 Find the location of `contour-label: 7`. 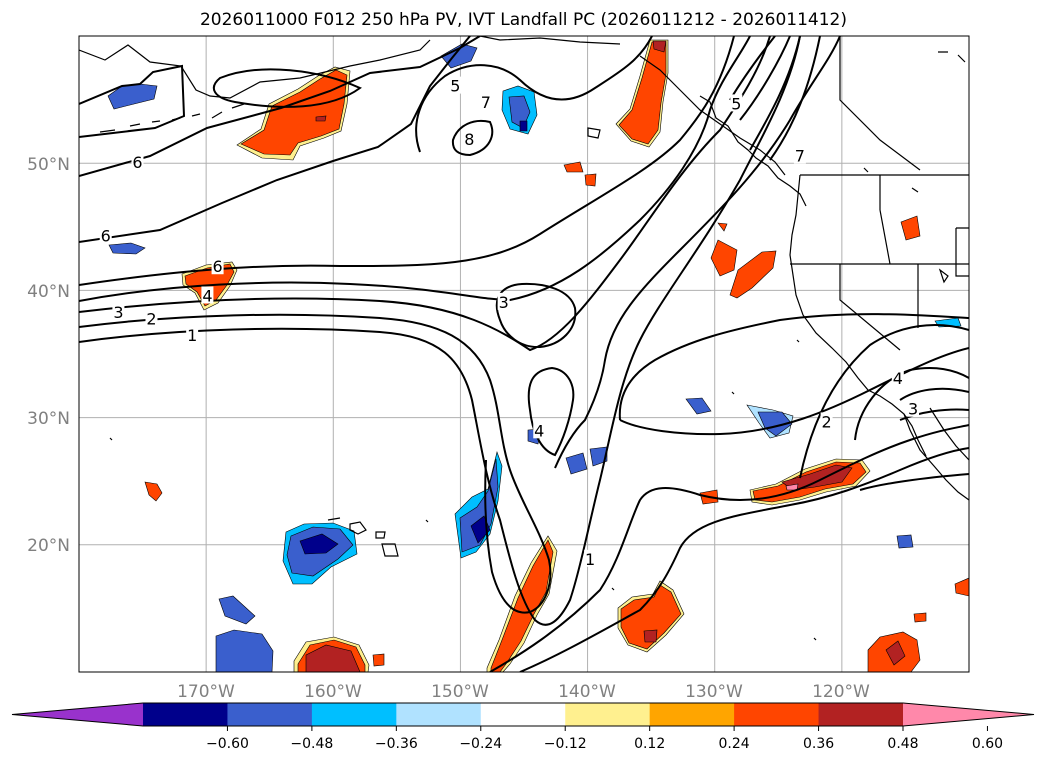

contour-label: 7 is located at coordinates (486, 102).